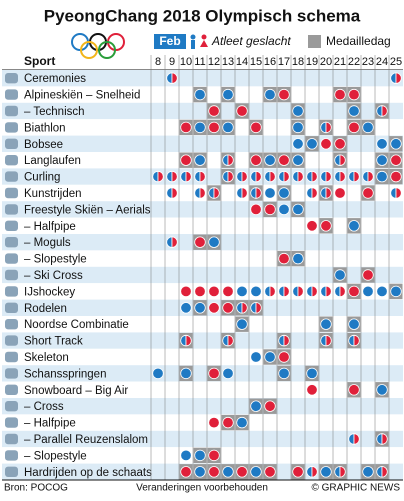 The width and height of the screenshot is (404, 501). What do you see at coordinates (43, 145) in the screenshot?
I see `sport-label: Bobsee` at bounding box center [43, 145].